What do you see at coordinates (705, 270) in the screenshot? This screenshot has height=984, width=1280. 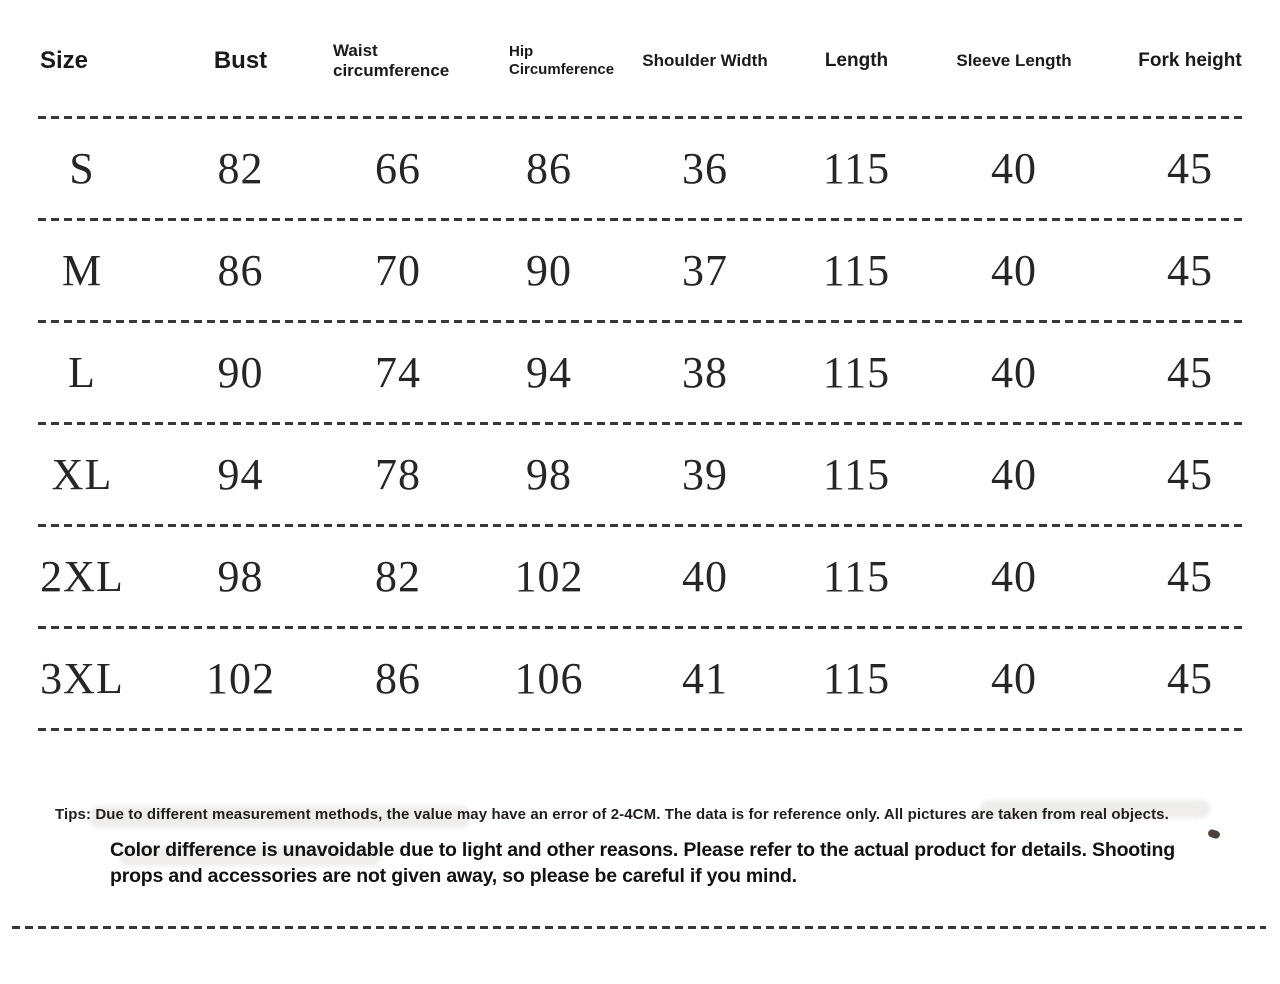 I see `table-cell: 37` at bounding box center [705, 270].